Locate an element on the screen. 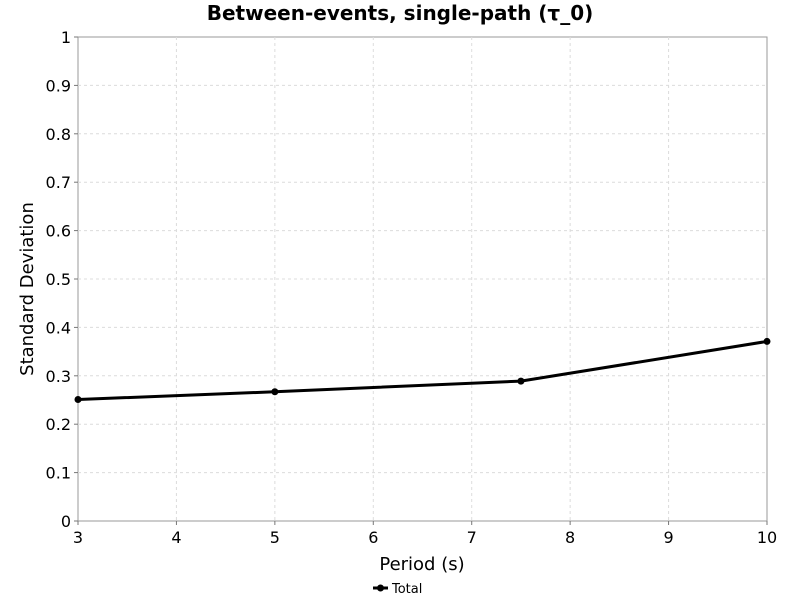 The image size is (800, 600). series-layer is located at coordinates (422, 370).